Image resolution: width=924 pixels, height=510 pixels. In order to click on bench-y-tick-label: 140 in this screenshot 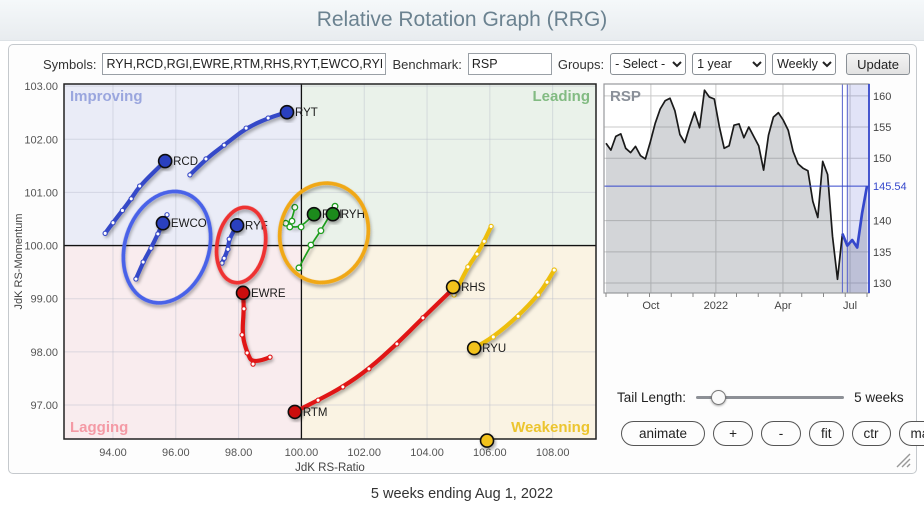, I will do `click(882, 222)`.